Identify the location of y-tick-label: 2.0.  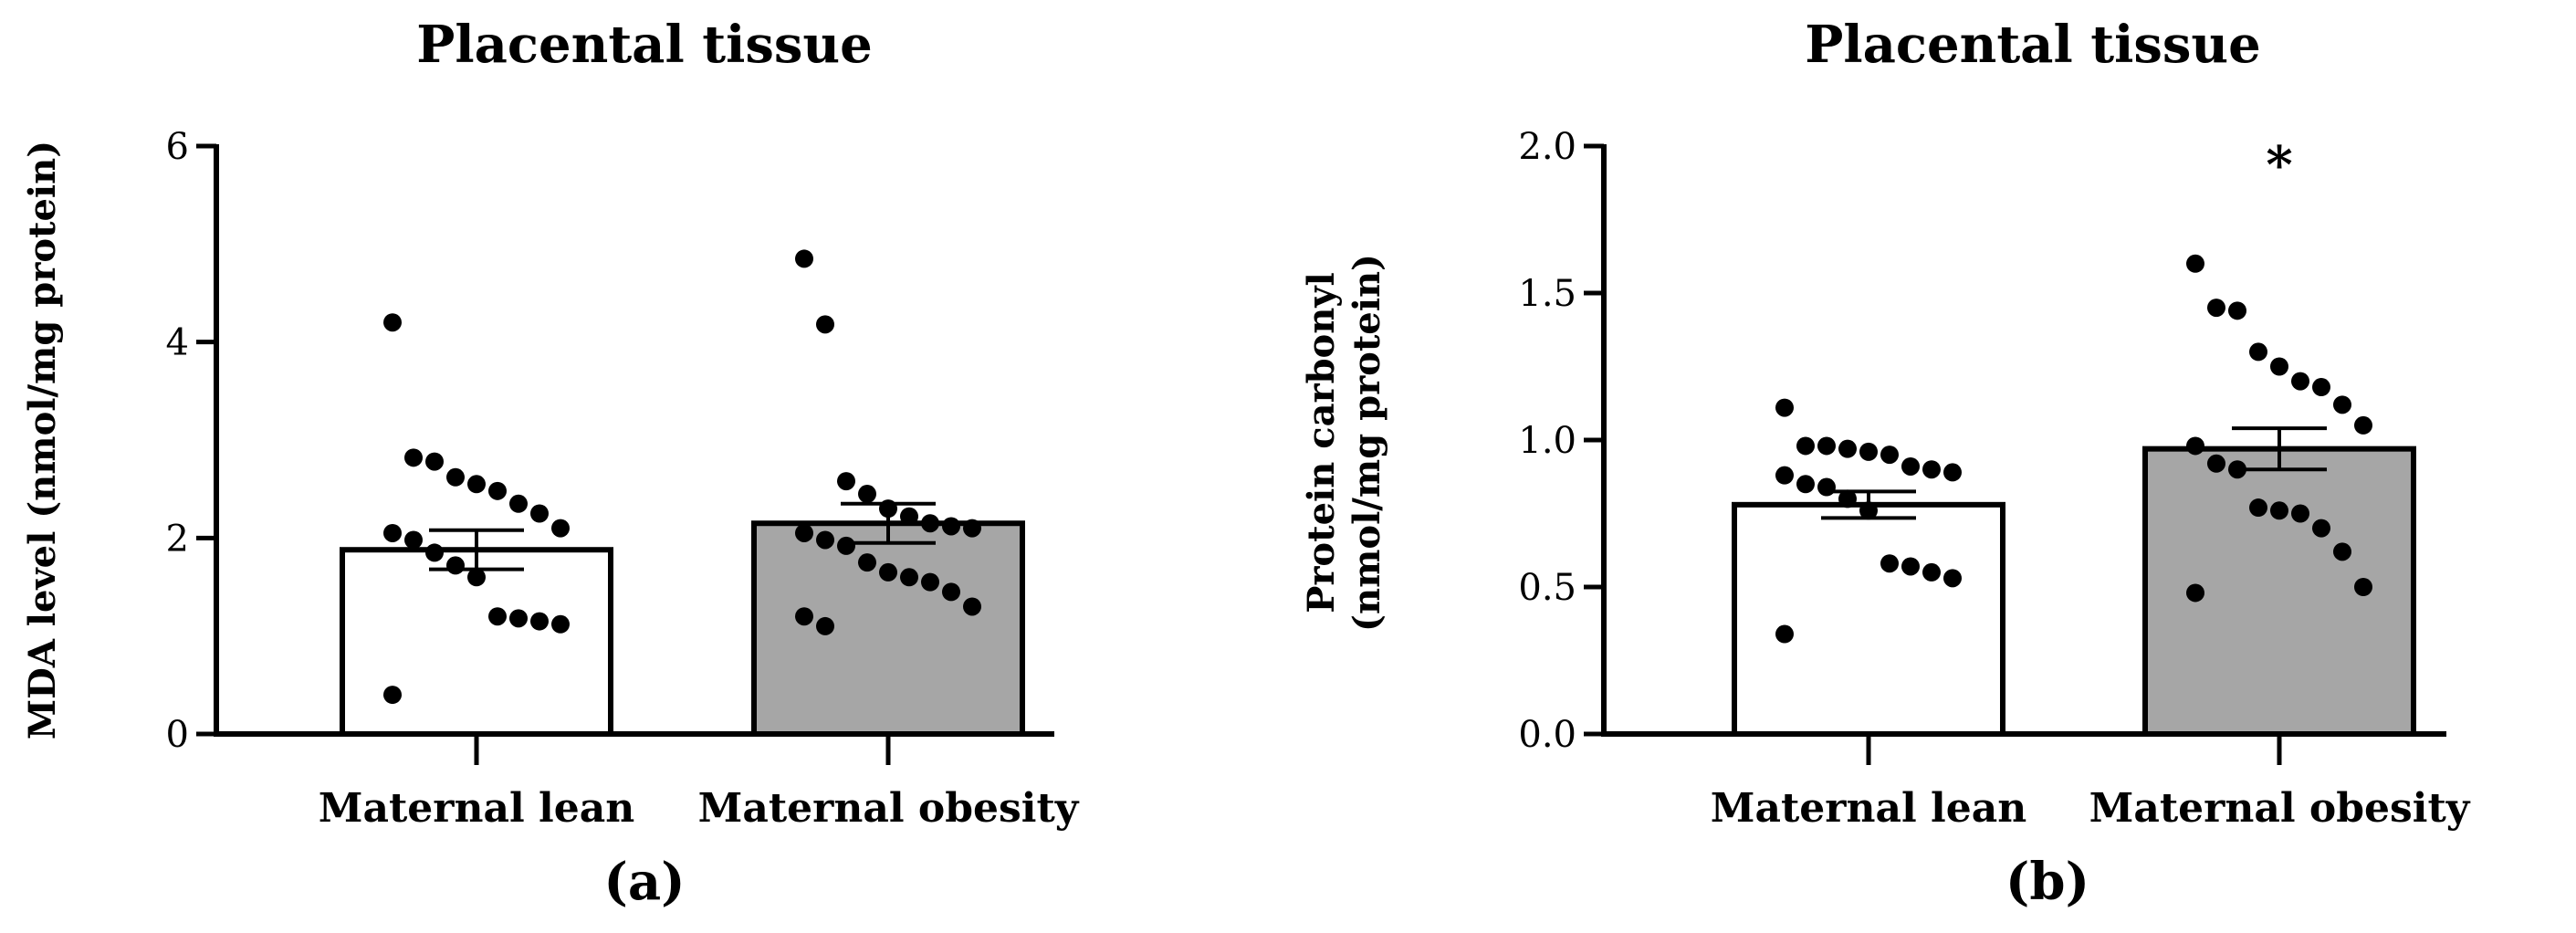
(1547, 147).